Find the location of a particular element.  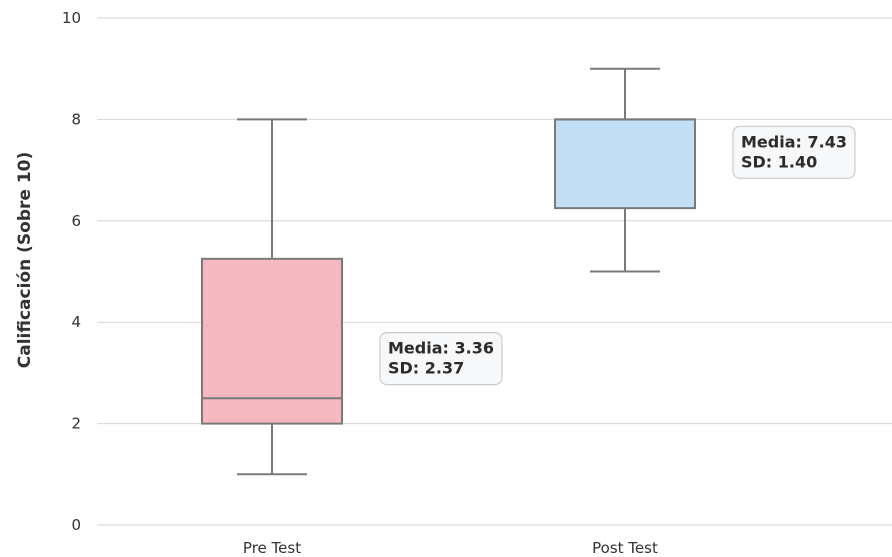

y-axis-label: Calificación (Sobre 10) is located at coordinates (25, 260).